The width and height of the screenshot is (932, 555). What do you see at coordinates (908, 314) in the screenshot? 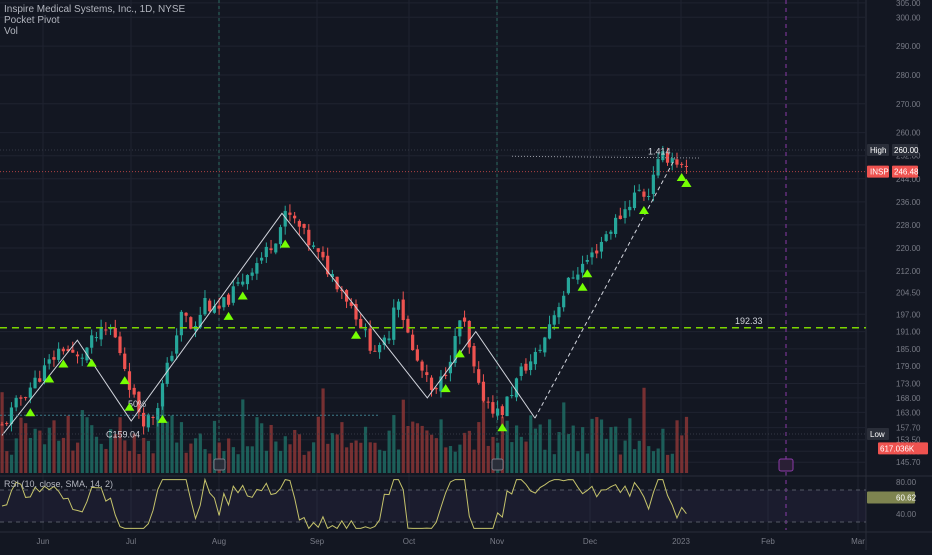
I see `price-tick-label: 197.00` at bounding box center [908, 314].